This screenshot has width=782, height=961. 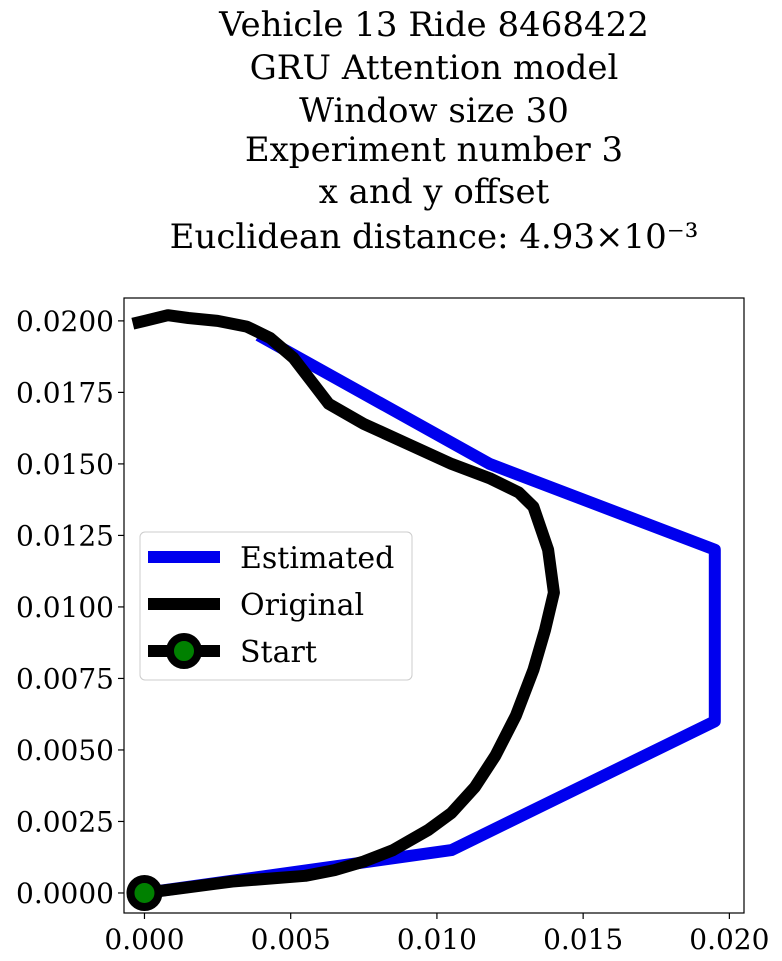 I want to click on title-line-3: Window size 30, so click(x=434, y=111).